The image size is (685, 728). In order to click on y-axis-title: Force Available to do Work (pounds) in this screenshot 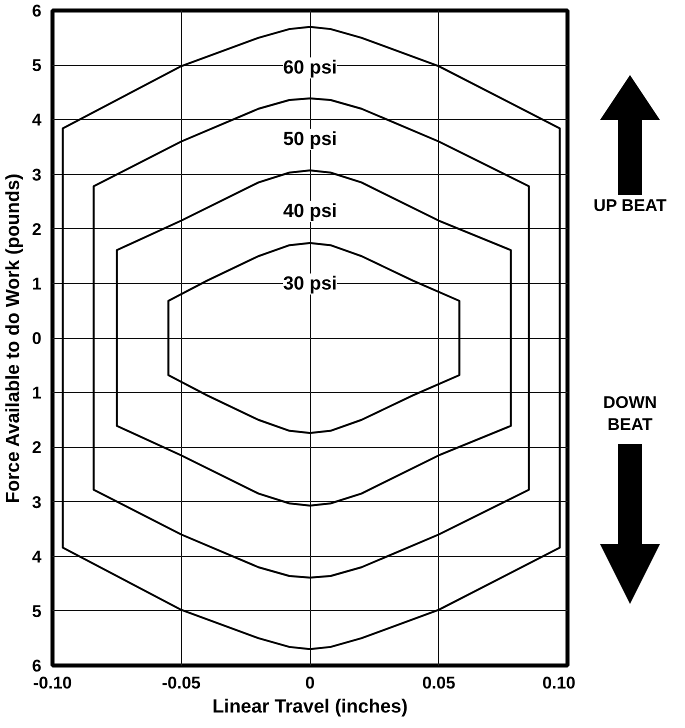, I will do `click(13, 338)`.